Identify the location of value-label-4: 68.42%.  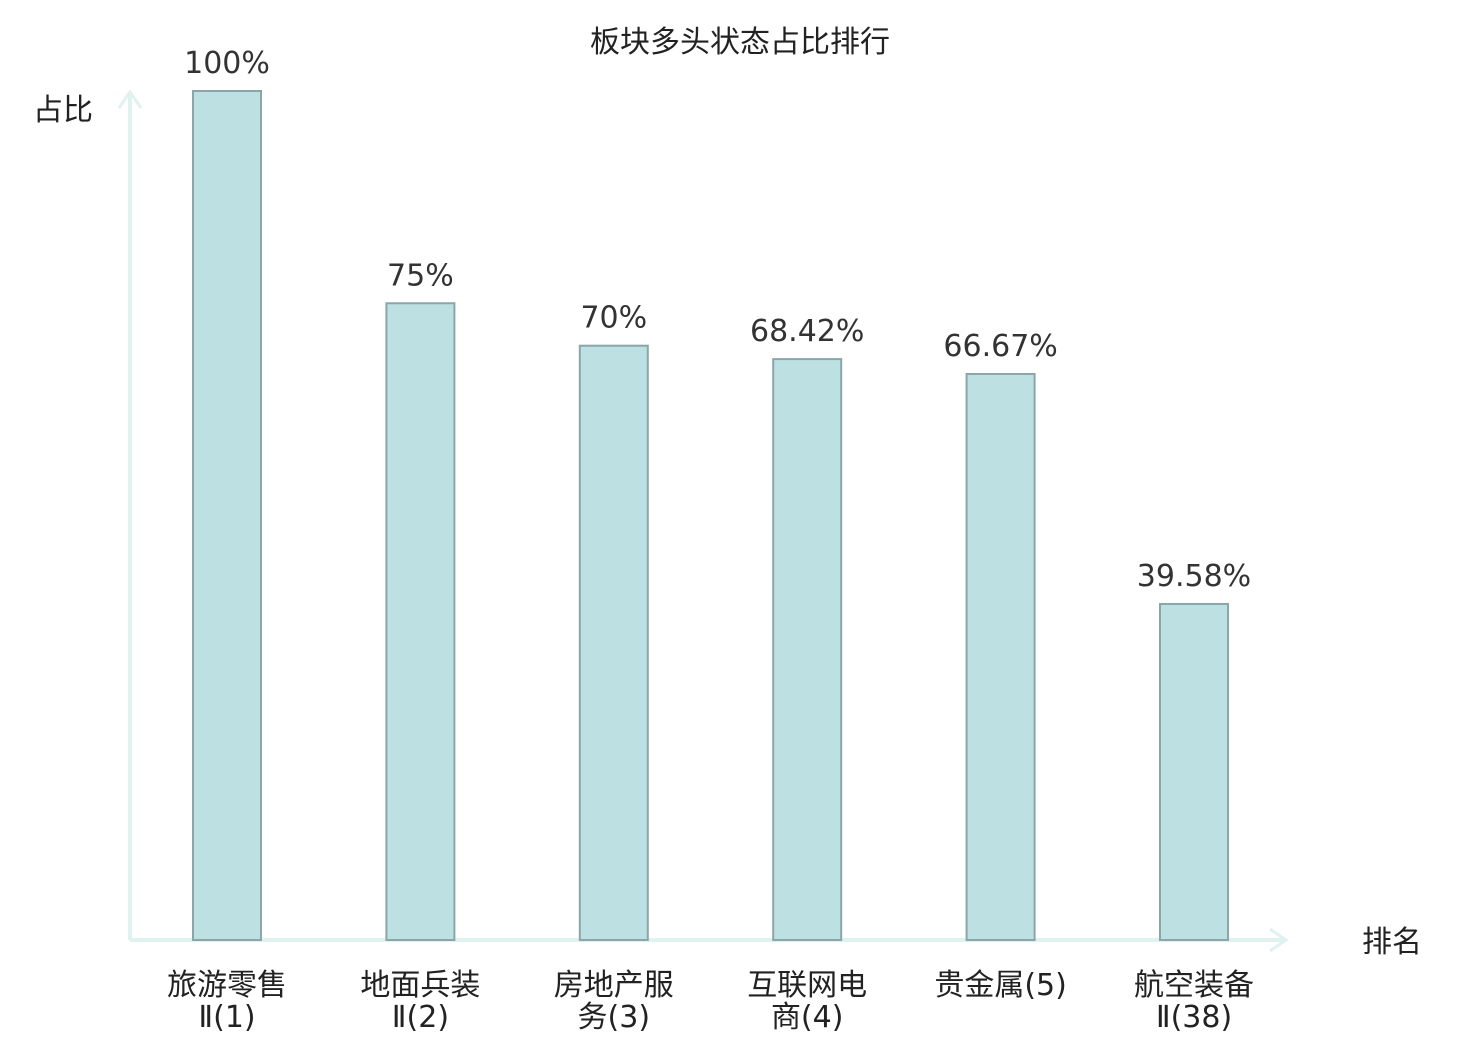
(807, 331).